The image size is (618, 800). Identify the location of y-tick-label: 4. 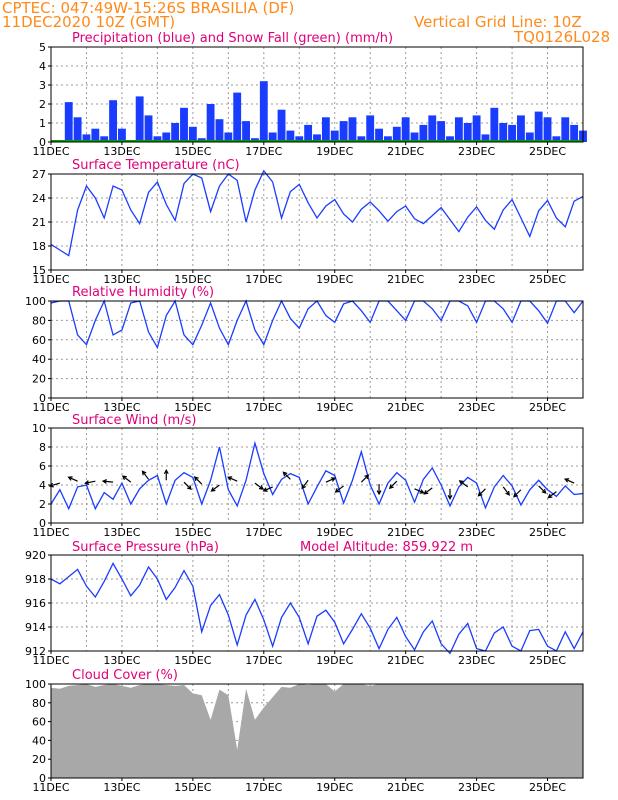
(42, 485).